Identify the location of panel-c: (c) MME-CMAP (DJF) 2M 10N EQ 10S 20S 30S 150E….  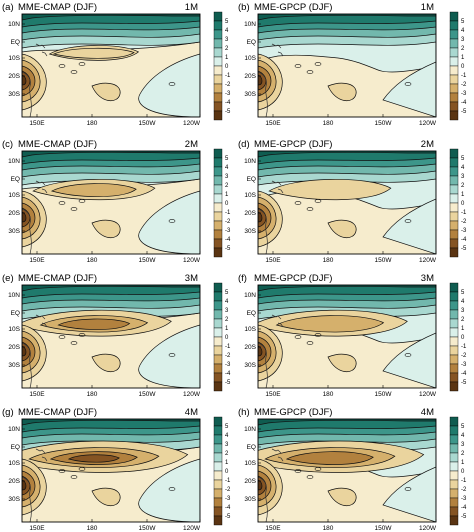
(116, 201).